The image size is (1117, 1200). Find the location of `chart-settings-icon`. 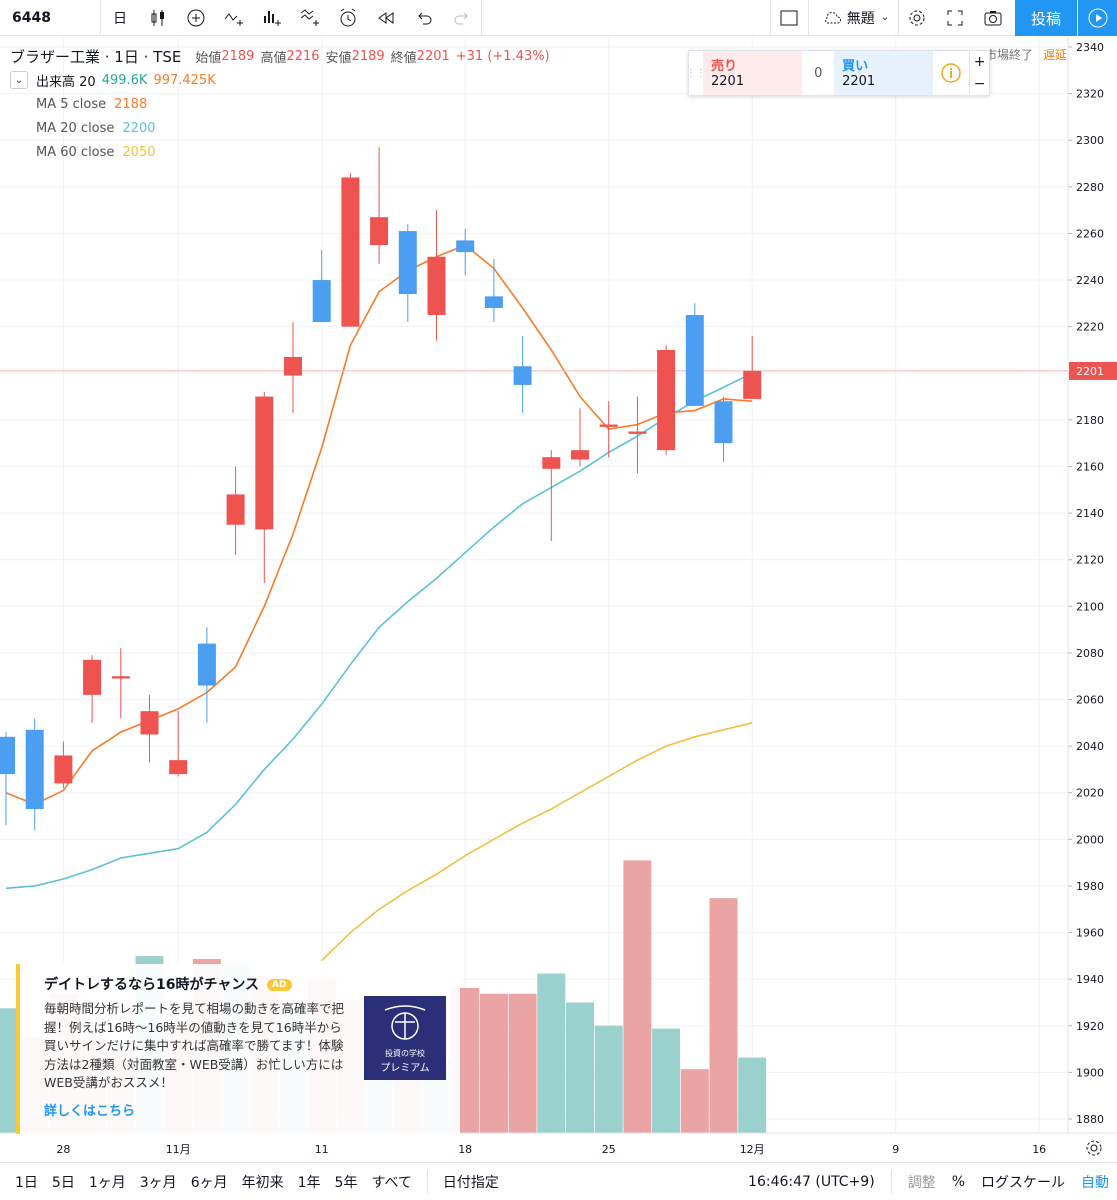

chart-settings-icon is located at coordinates (1094, 1148).